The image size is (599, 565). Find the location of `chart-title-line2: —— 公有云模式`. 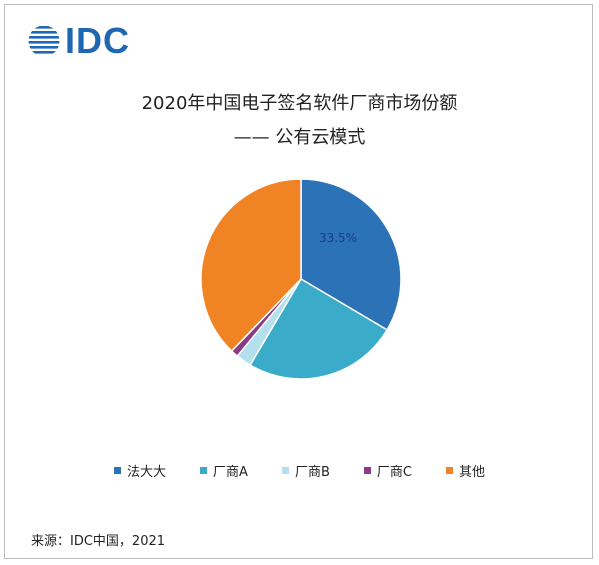

chart-title-line2: —— 公有云模式 is located at coordinates (299, 137).